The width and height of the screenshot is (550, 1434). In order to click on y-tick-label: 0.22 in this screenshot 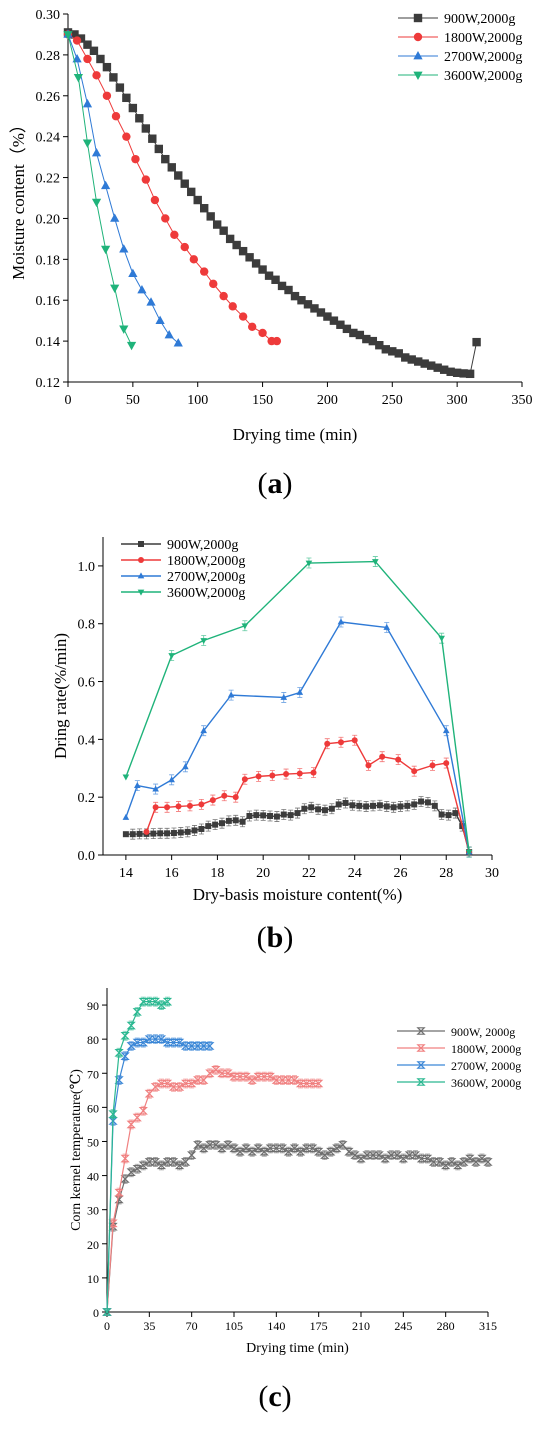, I will do `click(48, 179)`.